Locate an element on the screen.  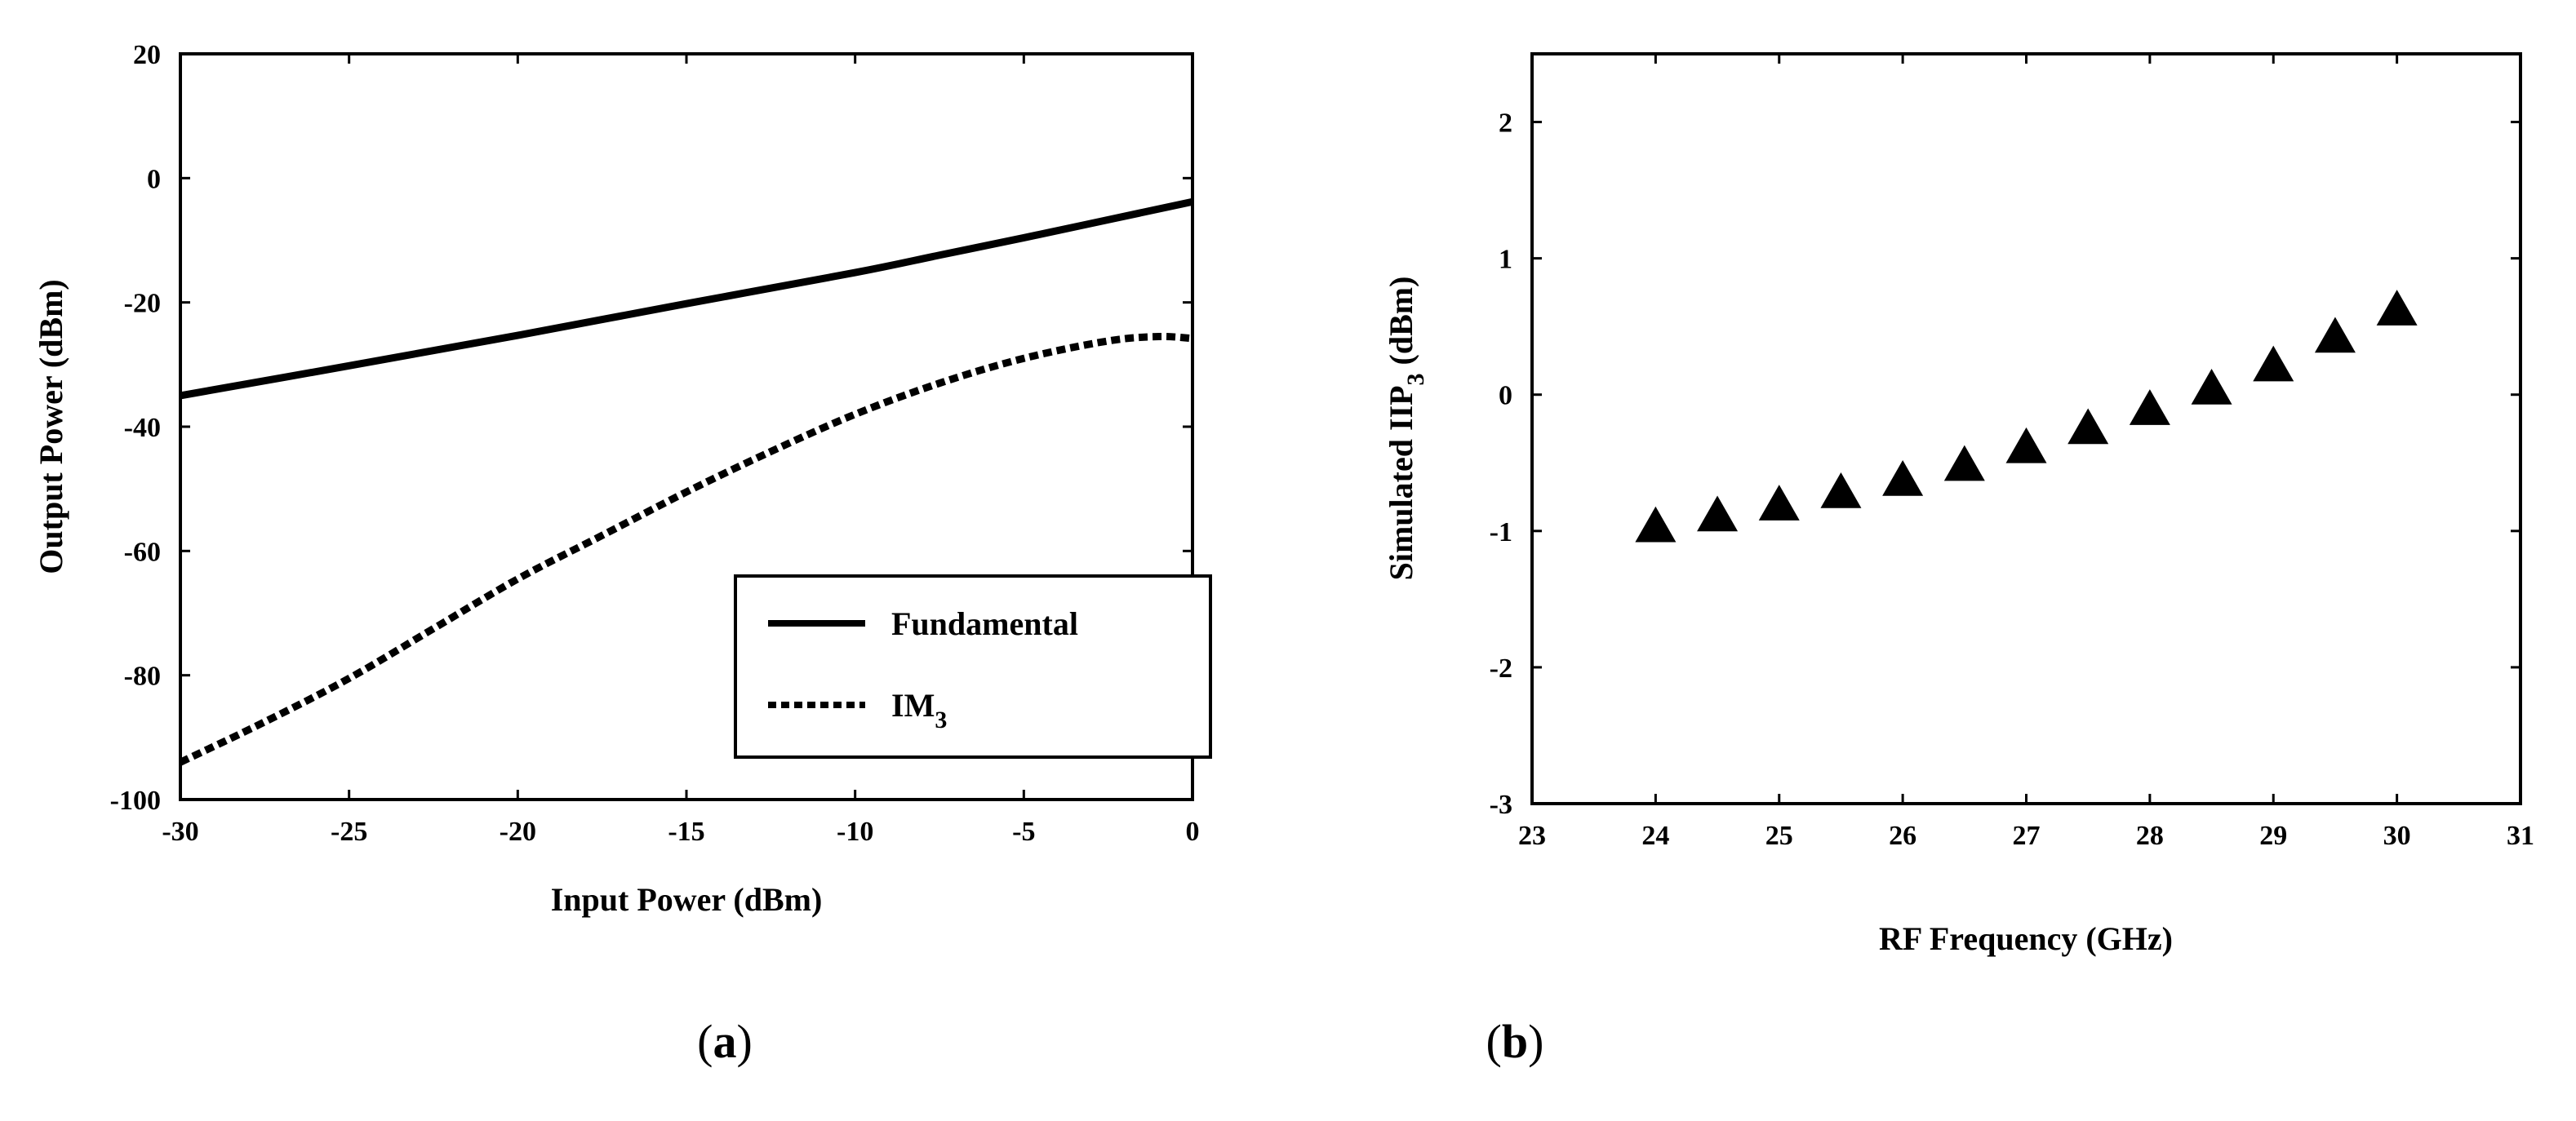
chart-b-x-tick-label: 26 is located at coordinates (1902, 836).